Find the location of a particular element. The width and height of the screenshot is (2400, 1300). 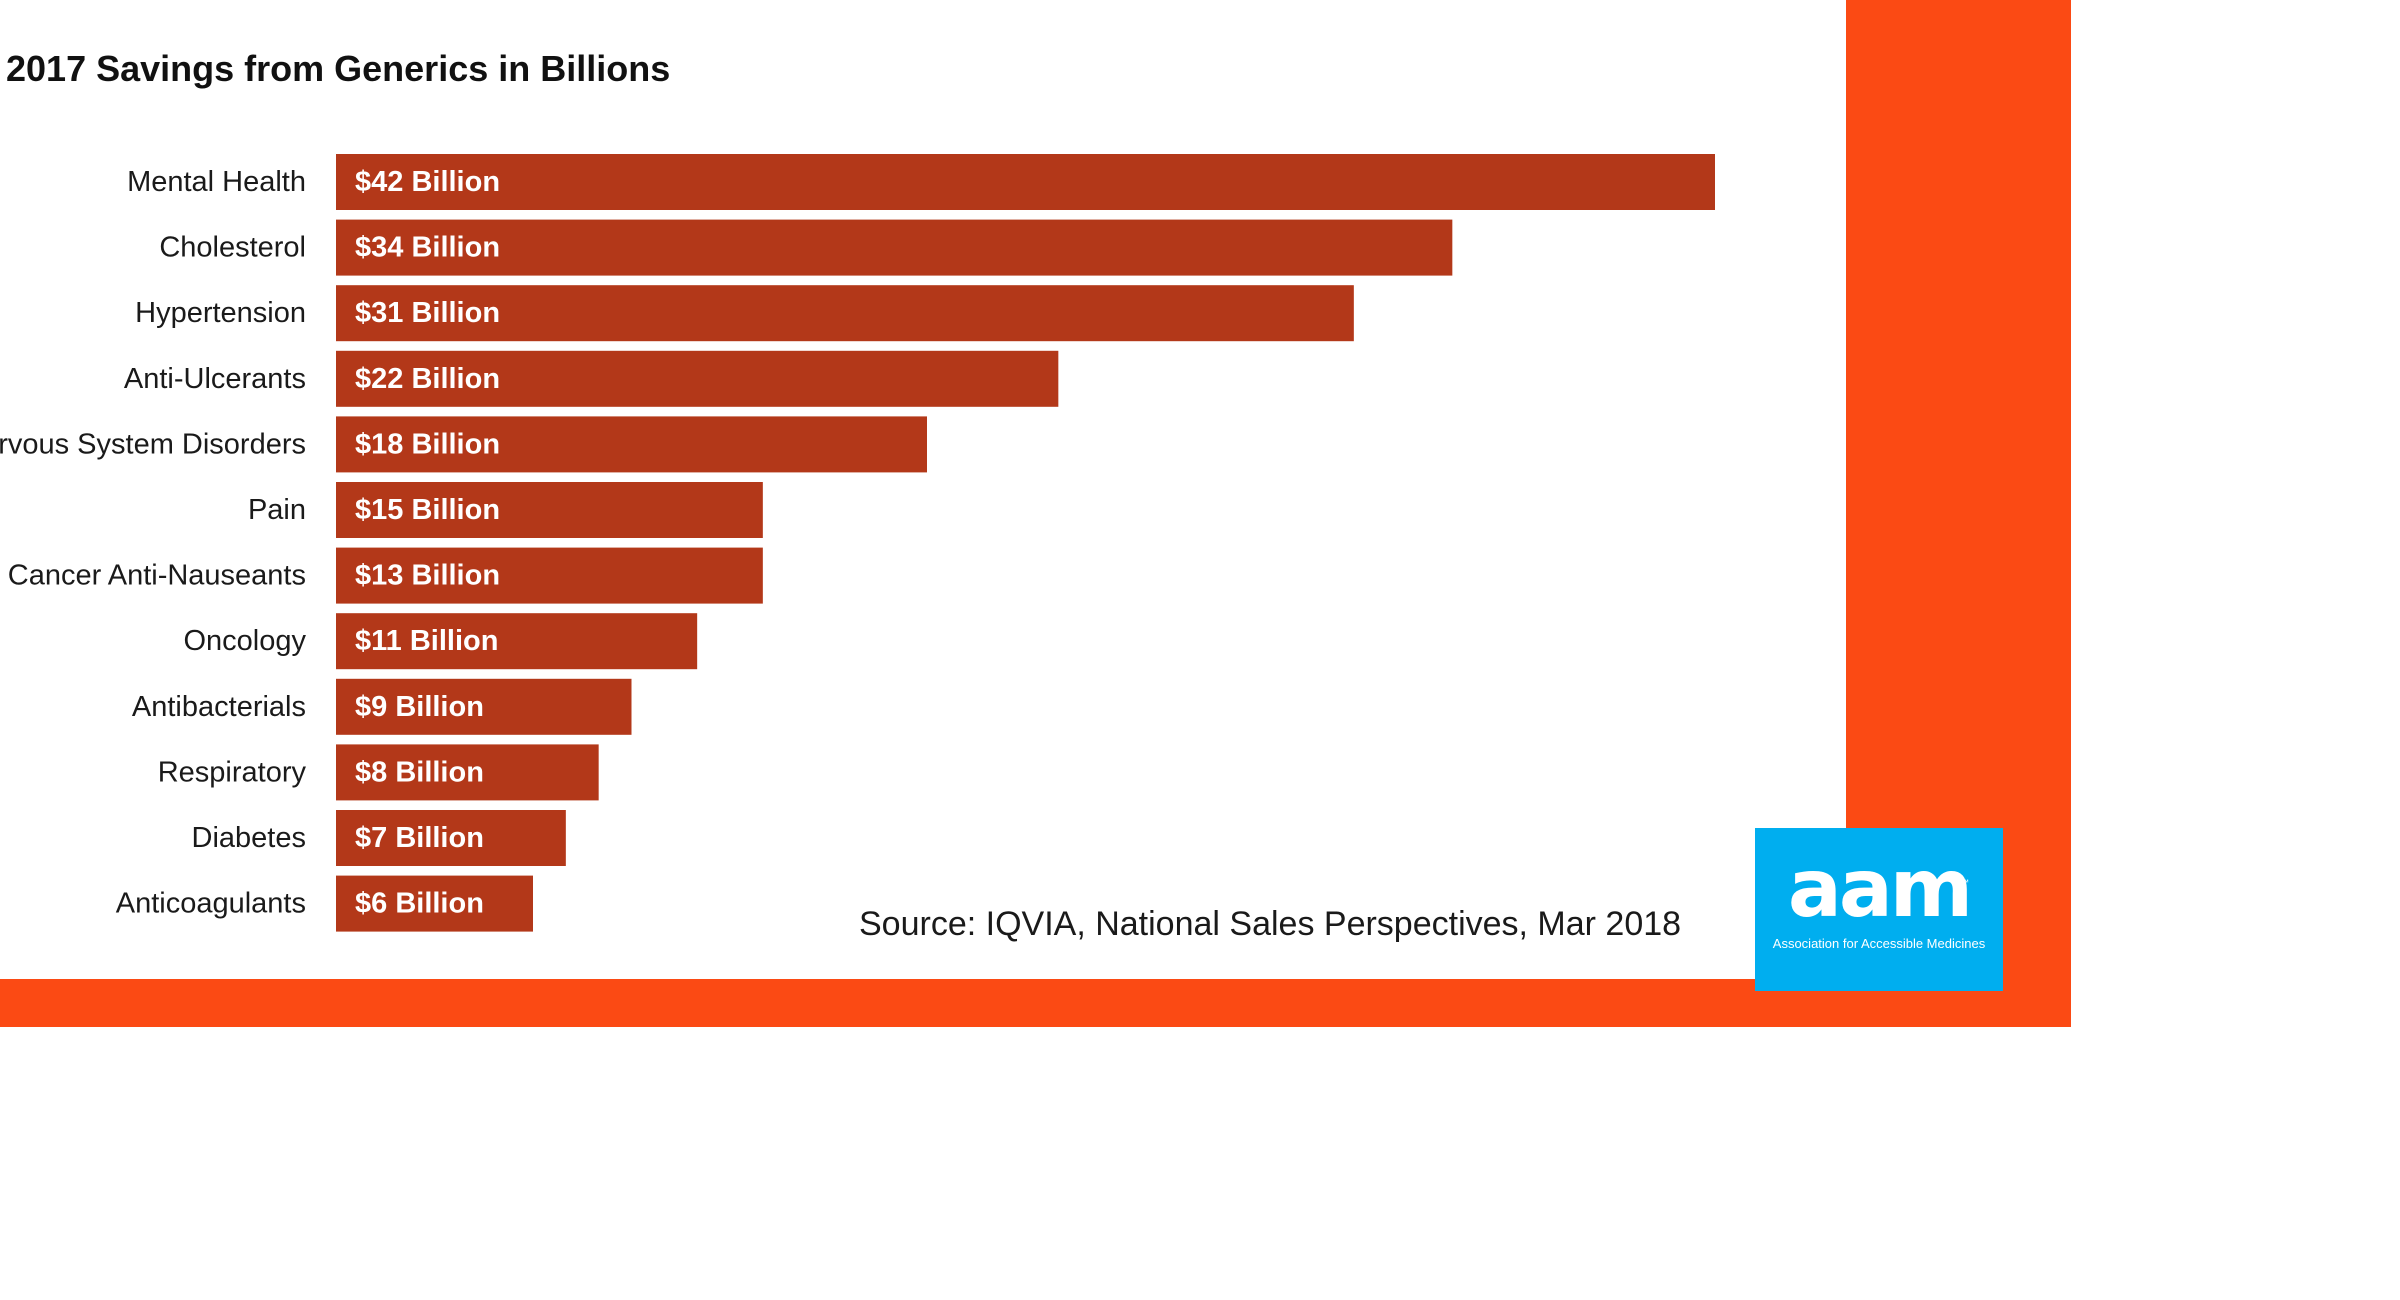

category-label: Cholesterol is located at coordinates (232, 248).